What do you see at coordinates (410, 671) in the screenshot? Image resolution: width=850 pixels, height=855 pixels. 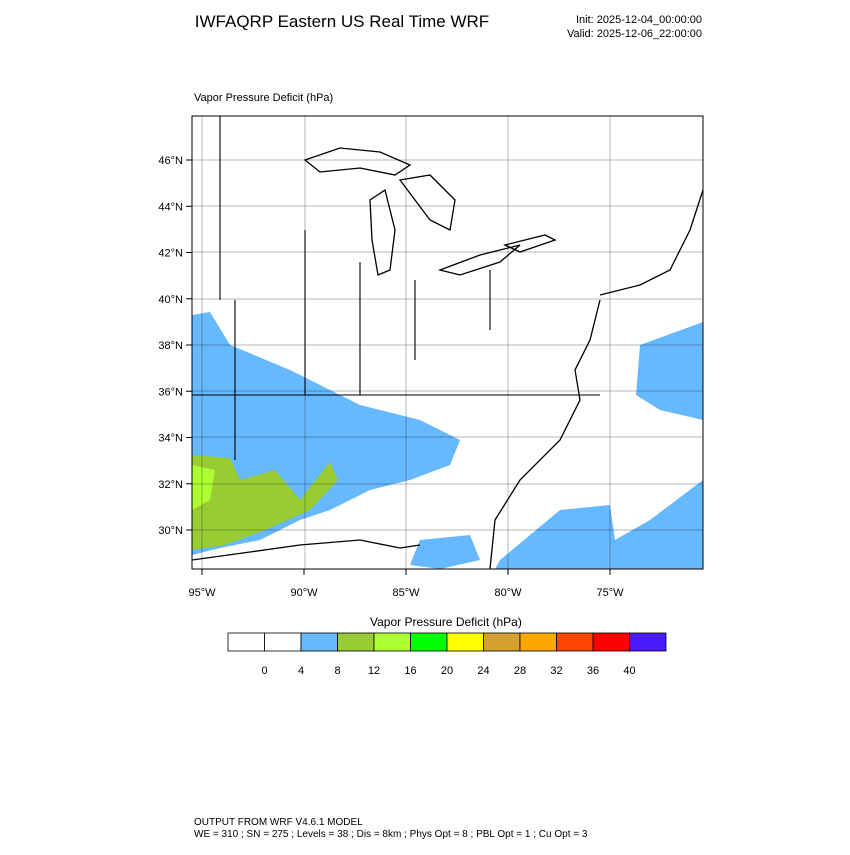 I see `colorbar-label: 16` at bounding box center [410, 671].